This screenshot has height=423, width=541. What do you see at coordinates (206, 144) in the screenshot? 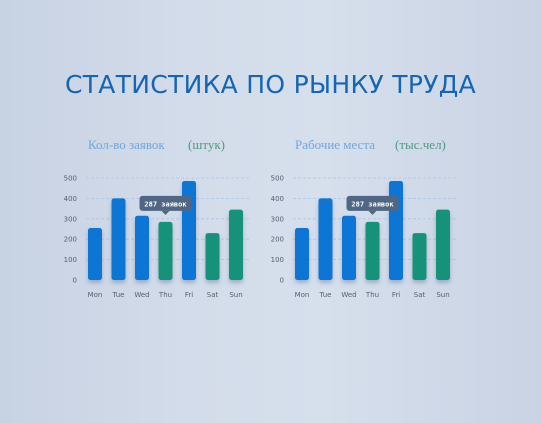
I see `chart-unit: (штук)` at bounding box center [206, 144].